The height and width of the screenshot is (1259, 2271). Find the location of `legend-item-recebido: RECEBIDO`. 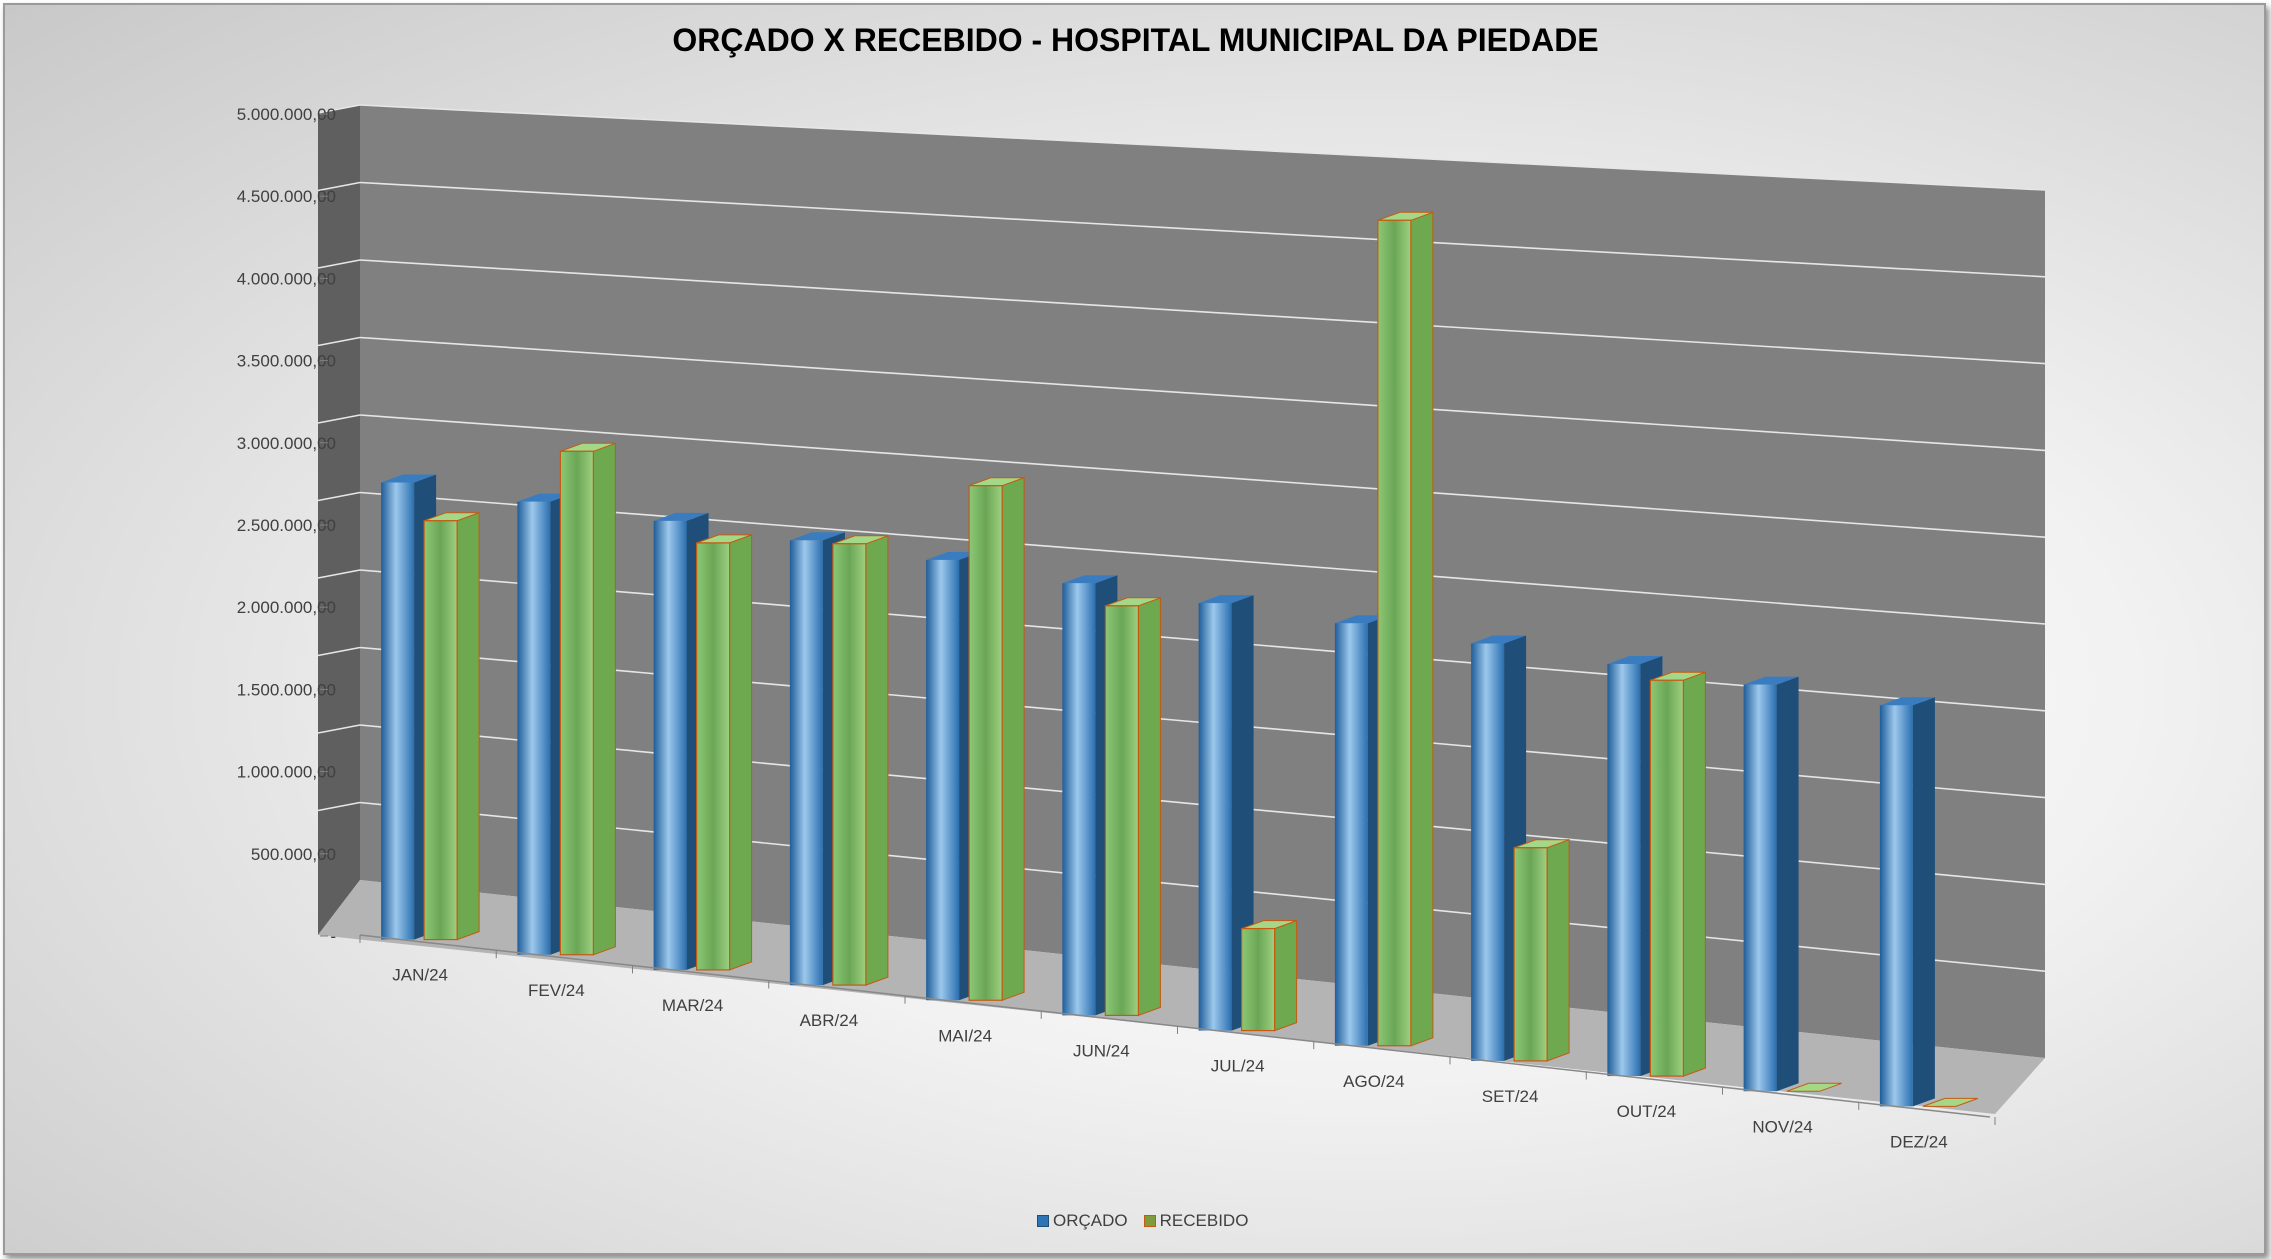

legend-item-recebido: RECEBIDO is located at coordinates (1196, 1221).